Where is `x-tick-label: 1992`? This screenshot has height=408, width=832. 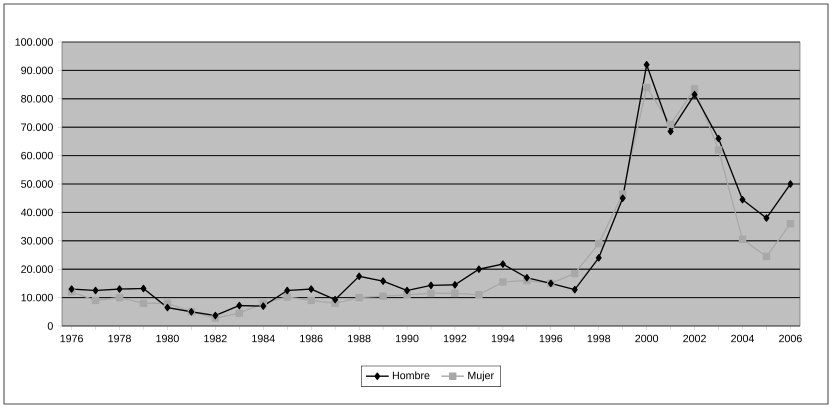 x-tick-label: 1992 is located at coordinates (455, 338).